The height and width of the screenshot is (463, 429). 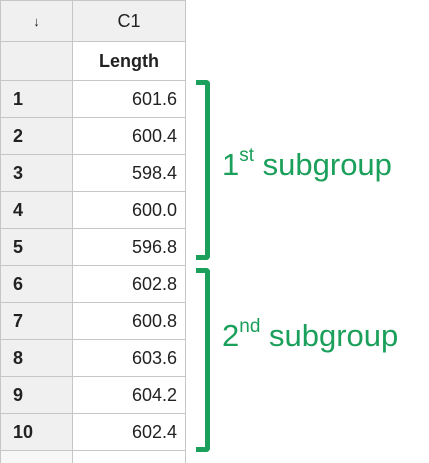 I want to click on table-row: 1 601.6, so click(x=93, y=99).